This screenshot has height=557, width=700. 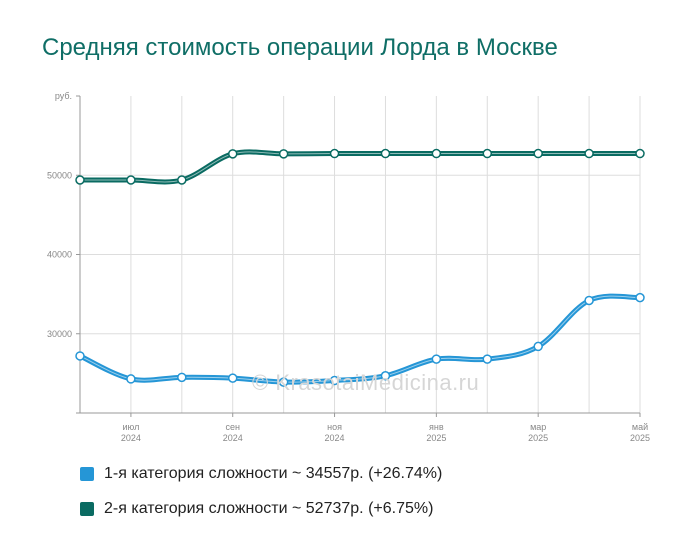 I want to click on y-tick-label: 30000, so click(x=59, y=334).